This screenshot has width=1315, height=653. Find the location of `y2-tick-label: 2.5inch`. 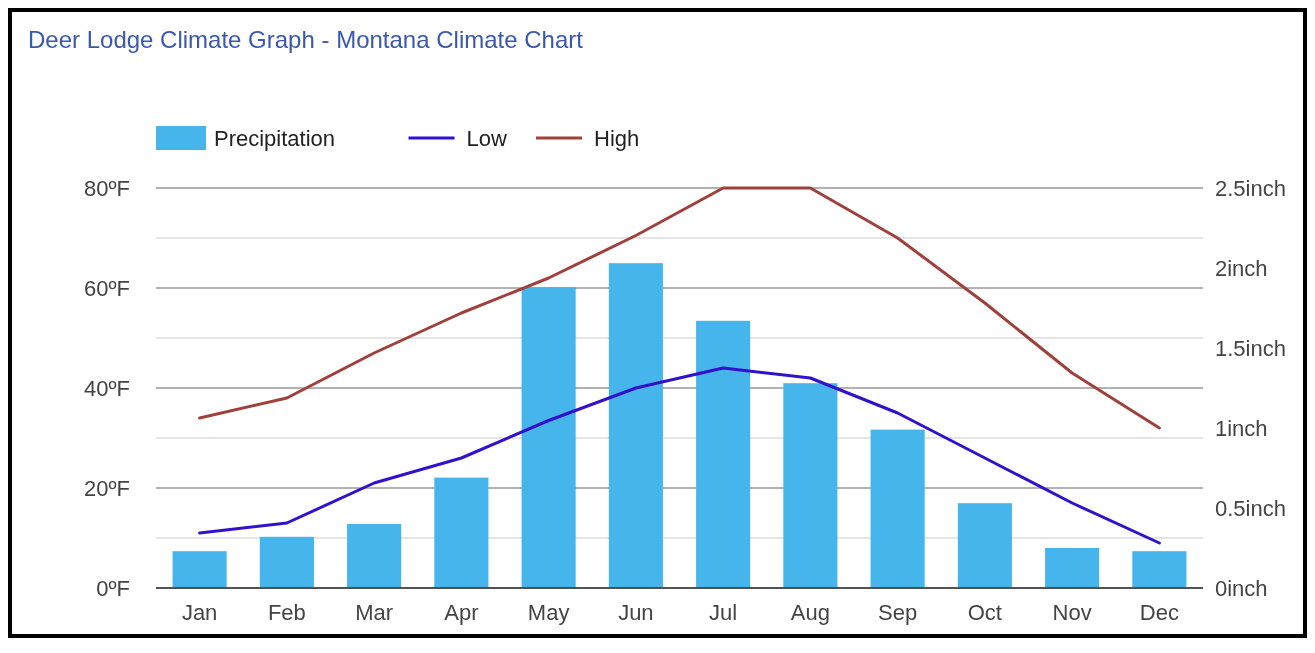

y2-tick-label: 2.5inch is located at coordinates (1250, 188).